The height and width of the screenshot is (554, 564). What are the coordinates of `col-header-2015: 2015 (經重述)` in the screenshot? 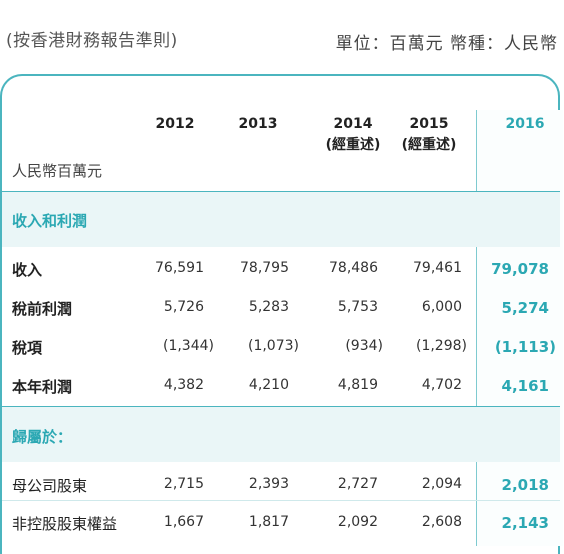 It's located at (429, 134).